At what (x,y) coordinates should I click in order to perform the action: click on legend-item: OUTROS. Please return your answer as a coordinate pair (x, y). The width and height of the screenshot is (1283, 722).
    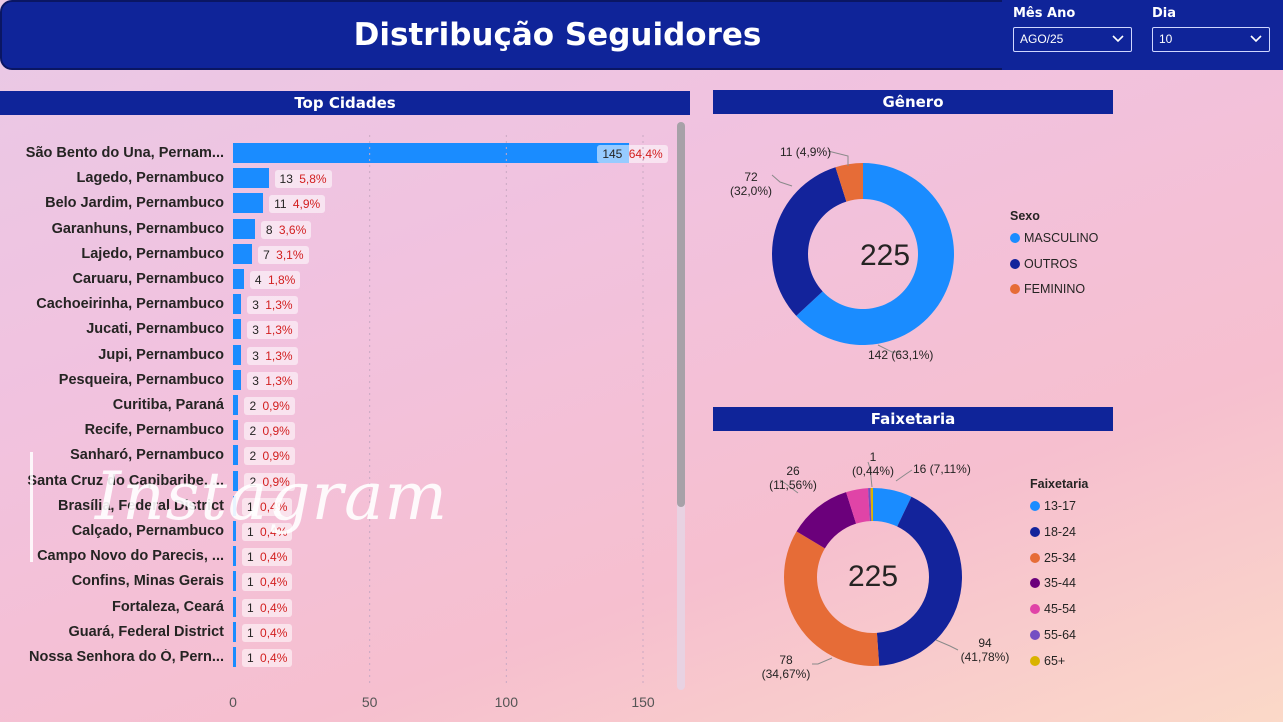
    Looking at the image, I should click on (1043, 264).